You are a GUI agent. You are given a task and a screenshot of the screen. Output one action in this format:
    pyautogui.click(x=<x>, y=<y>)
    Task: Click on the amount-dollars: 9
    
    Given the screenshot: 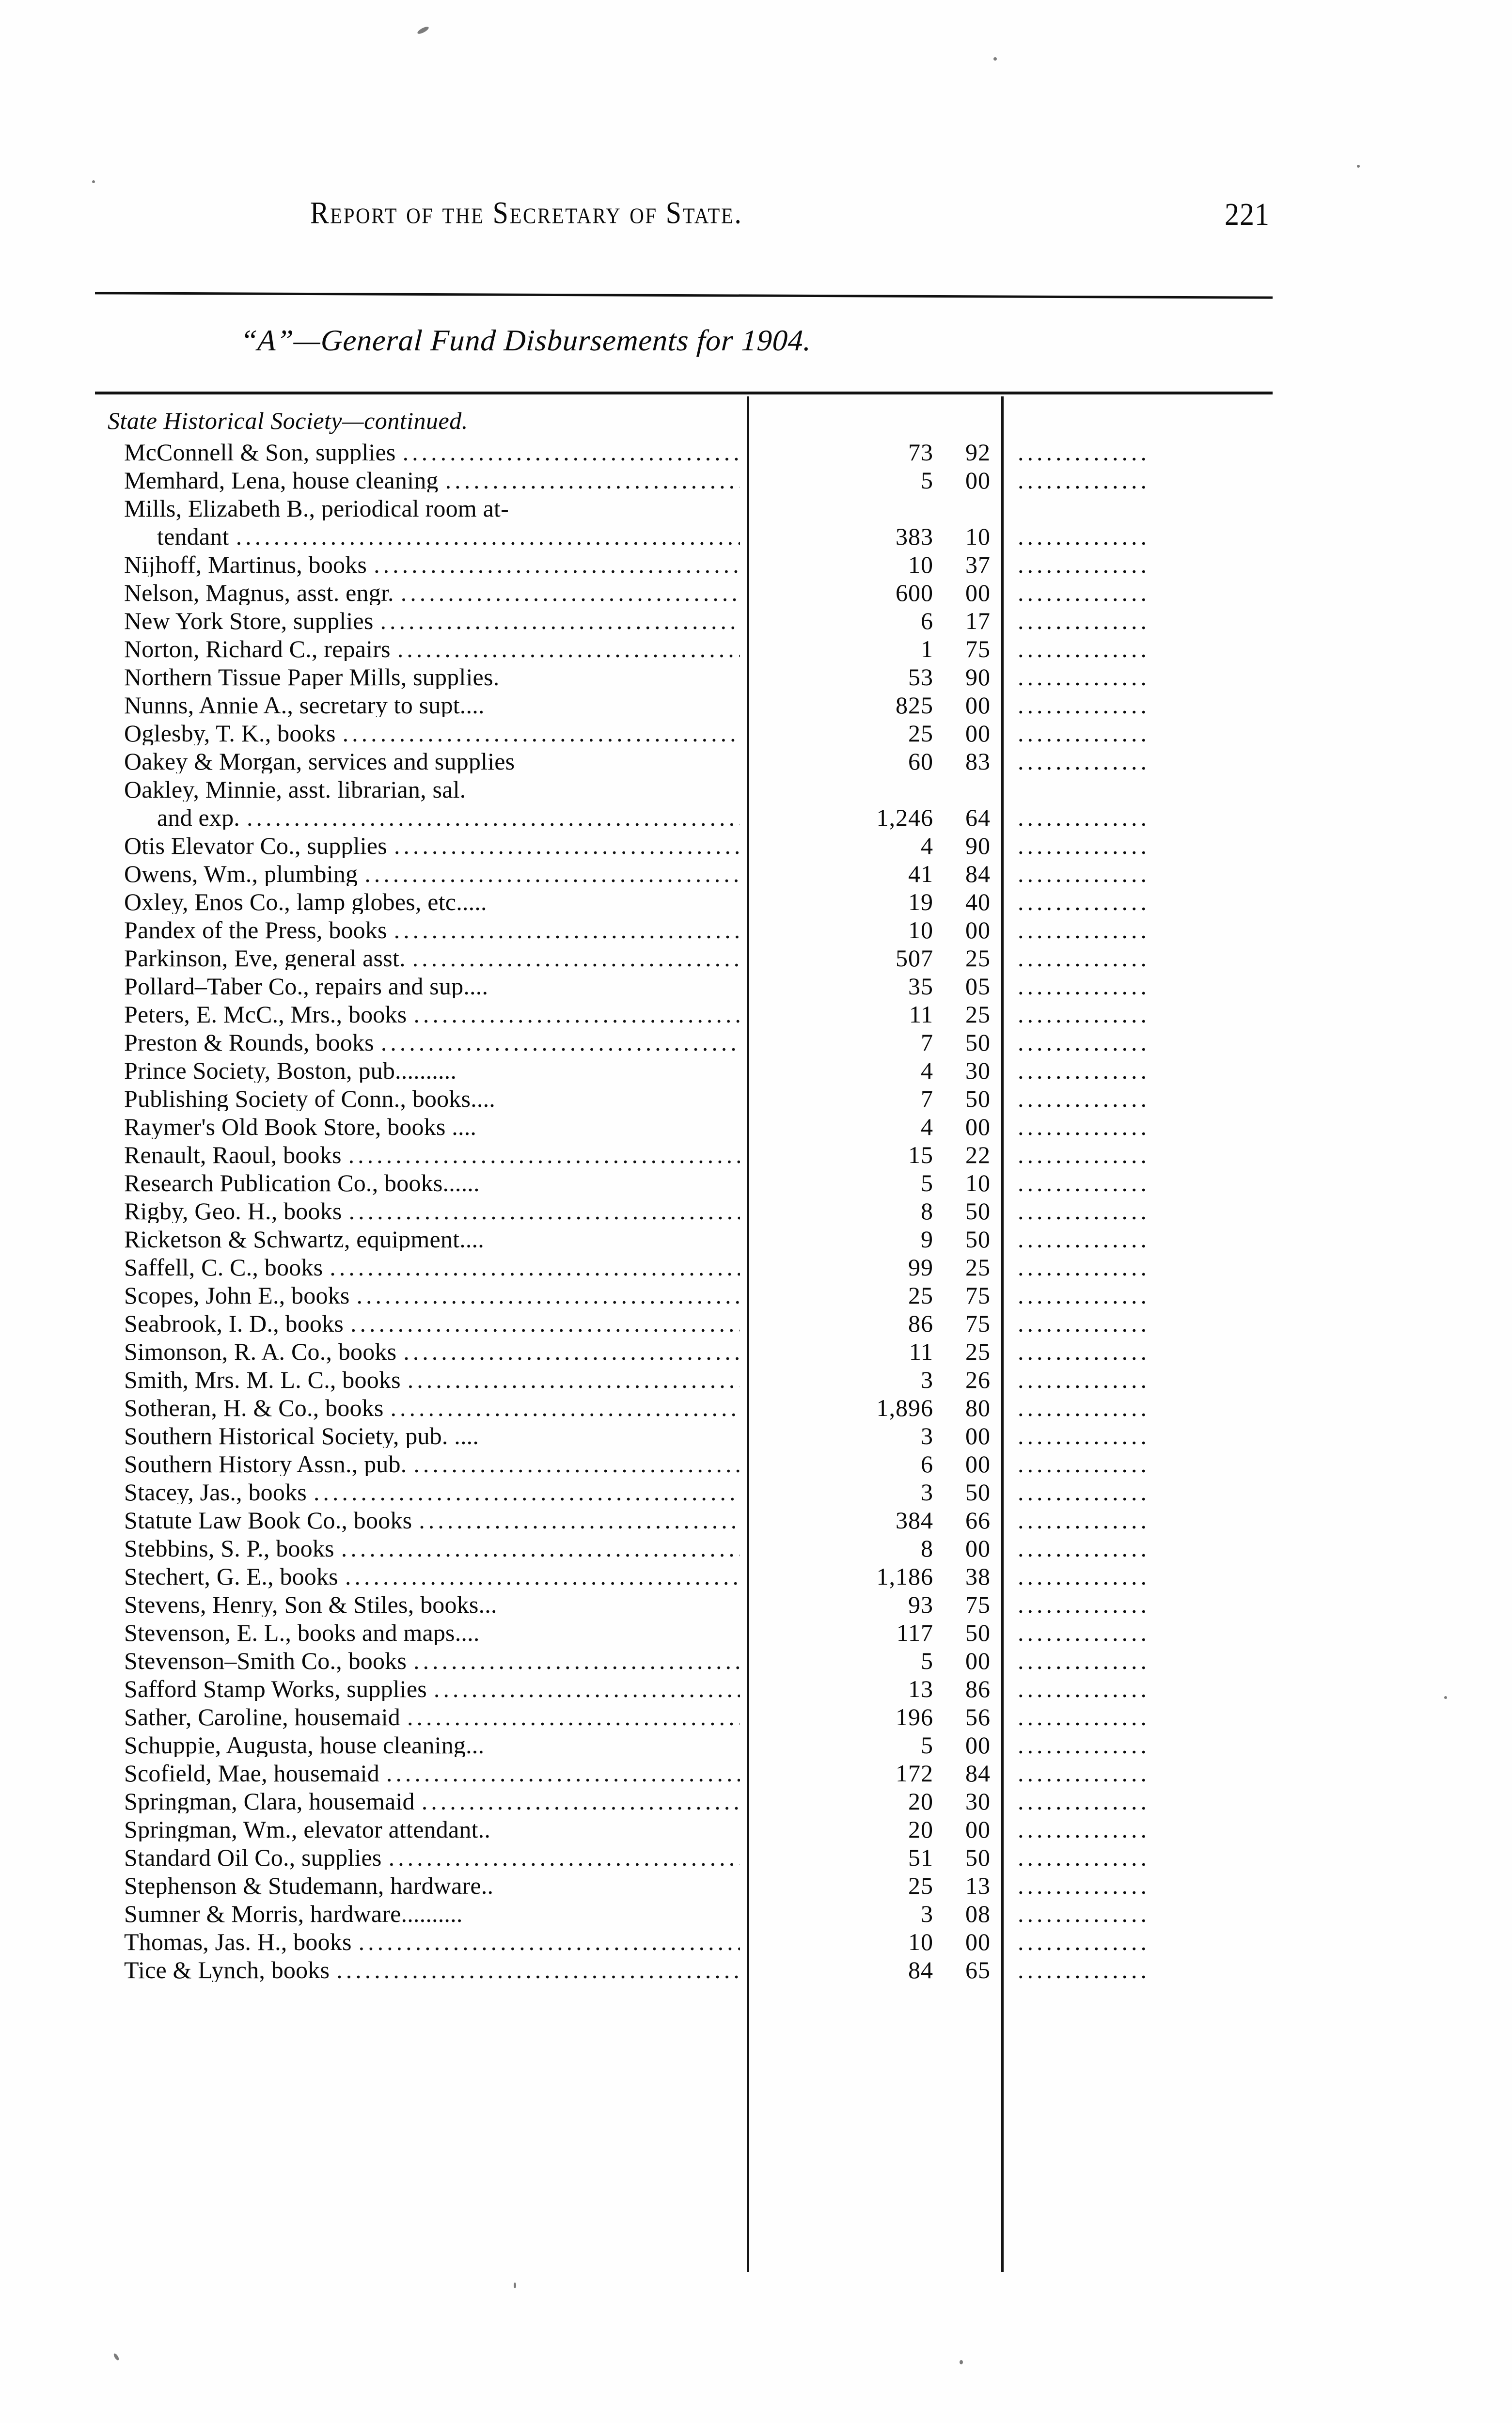 What is the action you would take?
    pyautogui.click(x=927, y=1239)
    